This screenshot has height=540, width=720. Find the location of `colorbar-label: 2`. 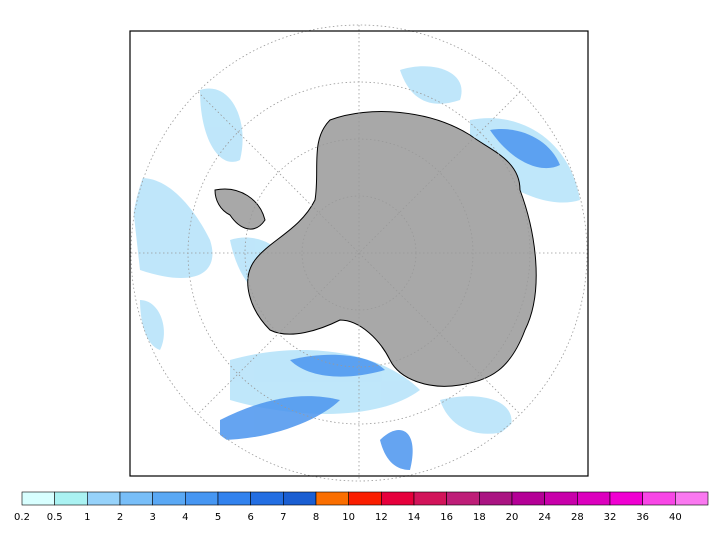

colorbar-label: 2 is located at coordinates (120, 517).